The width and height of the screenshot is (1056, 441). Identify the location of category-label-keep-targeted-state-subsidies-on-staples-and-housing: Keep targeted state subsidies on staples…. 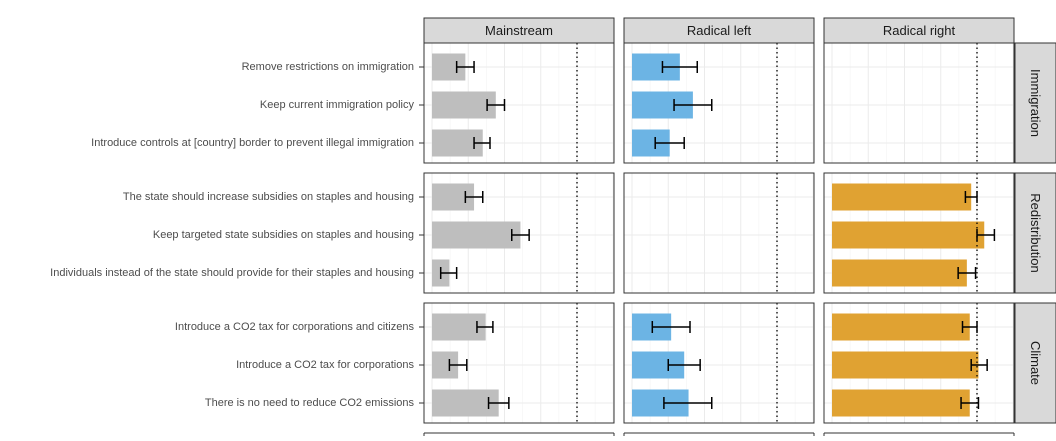
(283, 235).